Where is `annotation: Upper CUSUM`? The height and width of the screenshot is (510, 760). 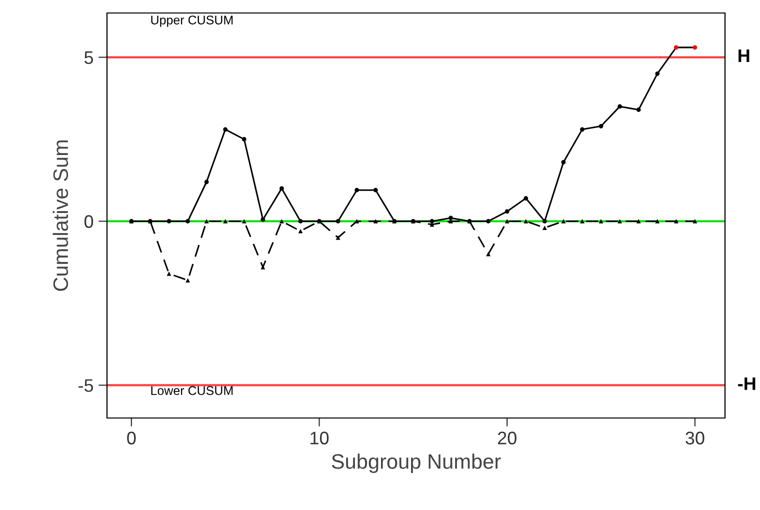 annotation: Upper CUSUM is located at coordinates (192, 21).